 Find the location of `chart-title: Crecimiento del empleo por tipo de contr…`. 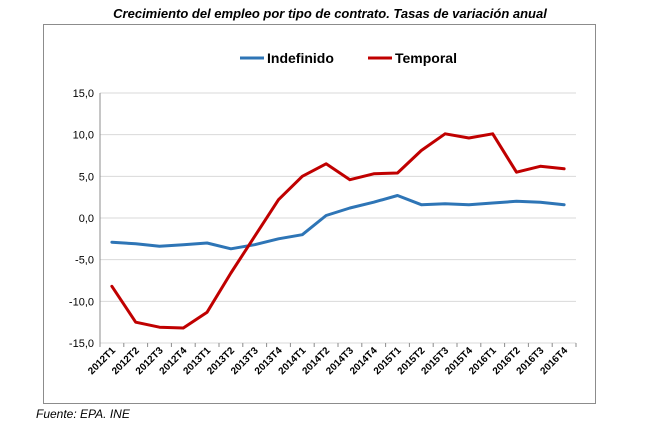

chart-title: Crecimiento del empleo por tipo de contr… is located at coordinates (330, 13).